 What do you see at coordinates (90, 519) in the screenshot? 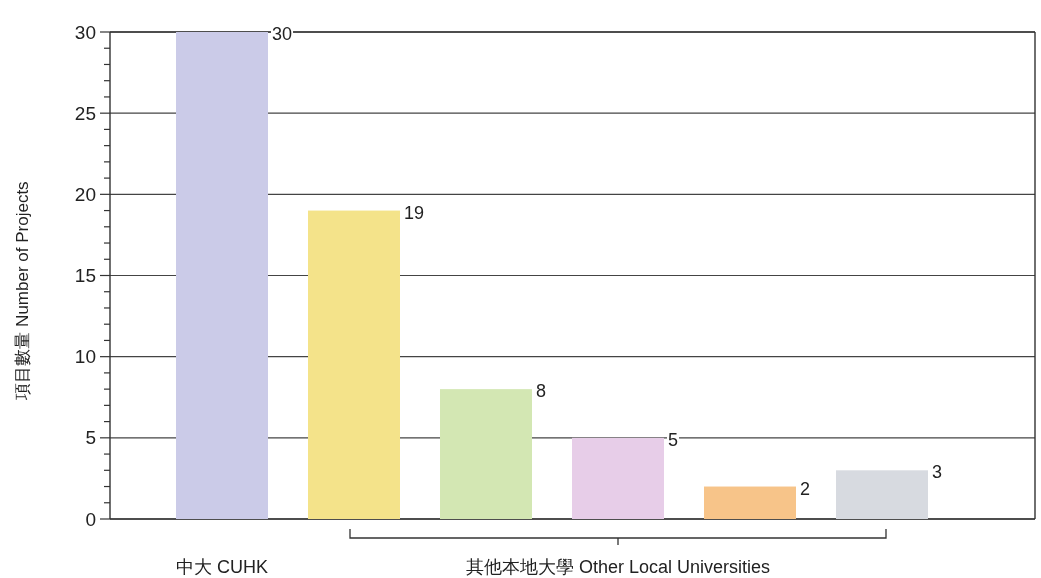
I see `y-tick-label: 0` at bounding box center [90, 519].